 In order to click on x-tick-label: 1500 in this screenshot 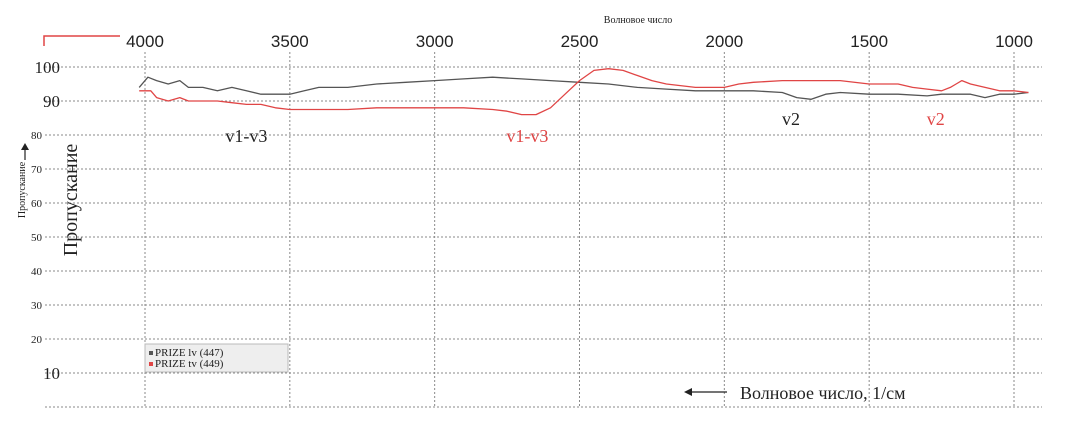, I will do `click(869, 41)`.